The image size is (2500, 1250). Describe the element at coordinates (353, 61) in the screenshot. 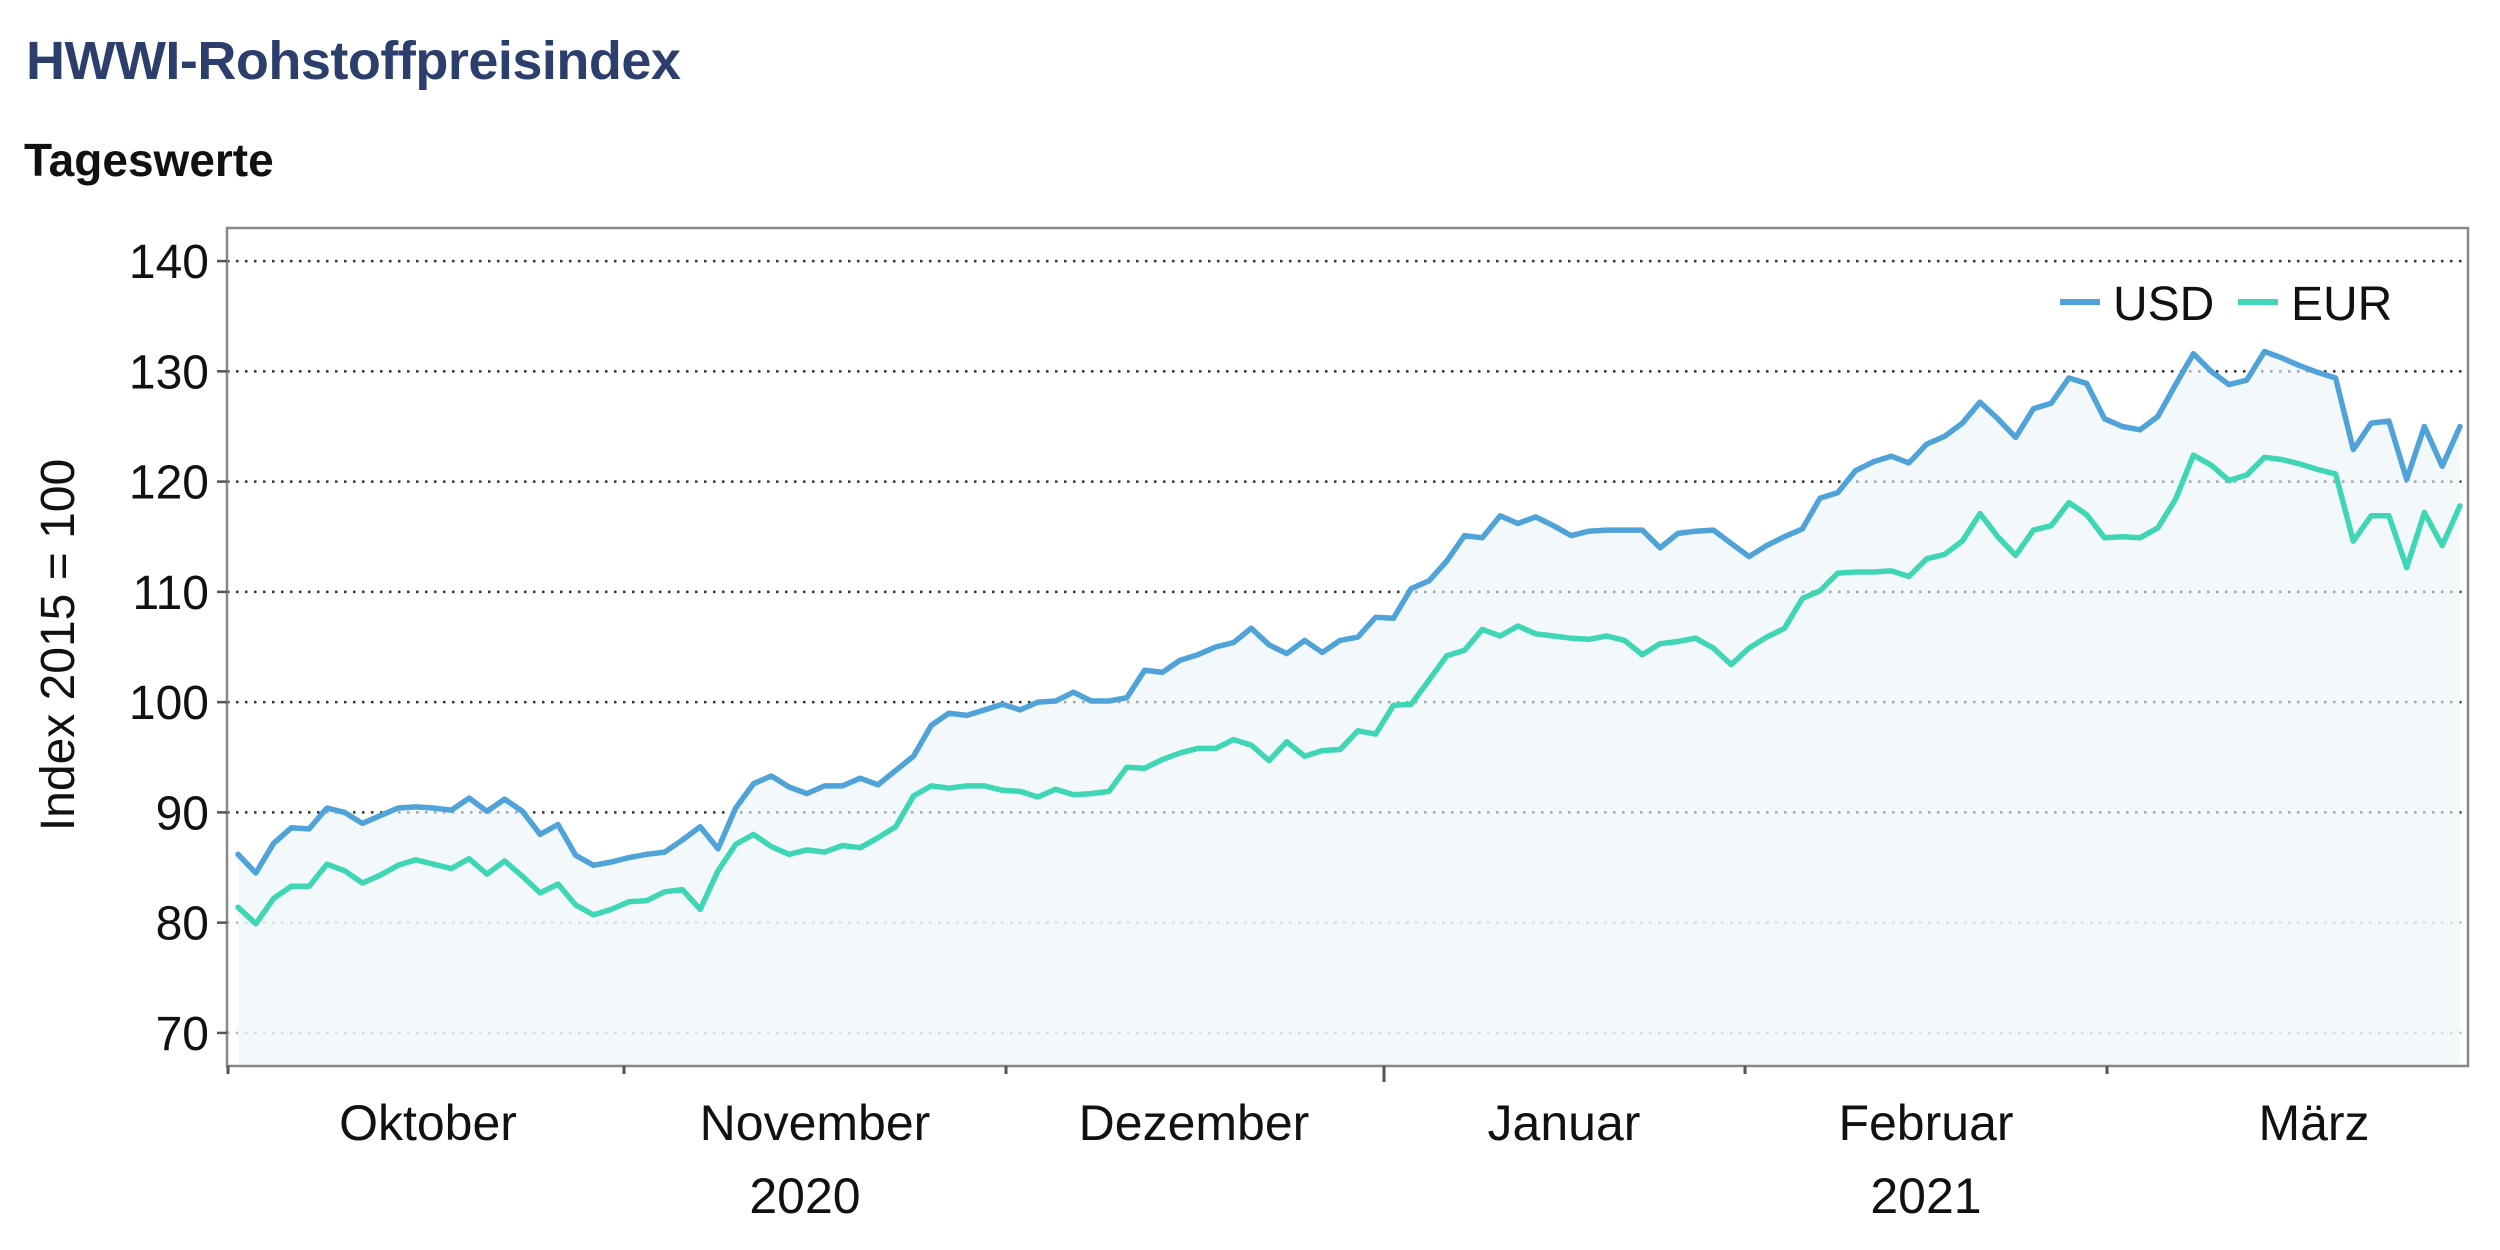

I see `chart-title: HWWI-Rohstoffpreisindex` at that location.